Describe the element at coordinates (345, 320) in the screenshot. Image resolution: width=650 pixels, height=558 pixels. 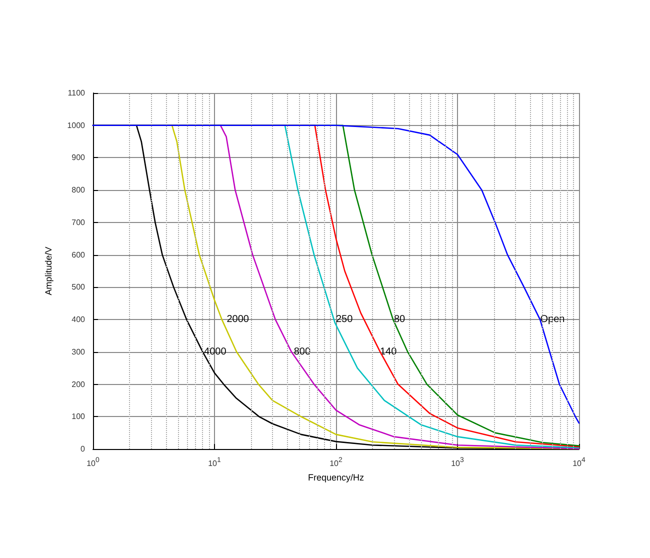
I see `annotation: 250` at that location.